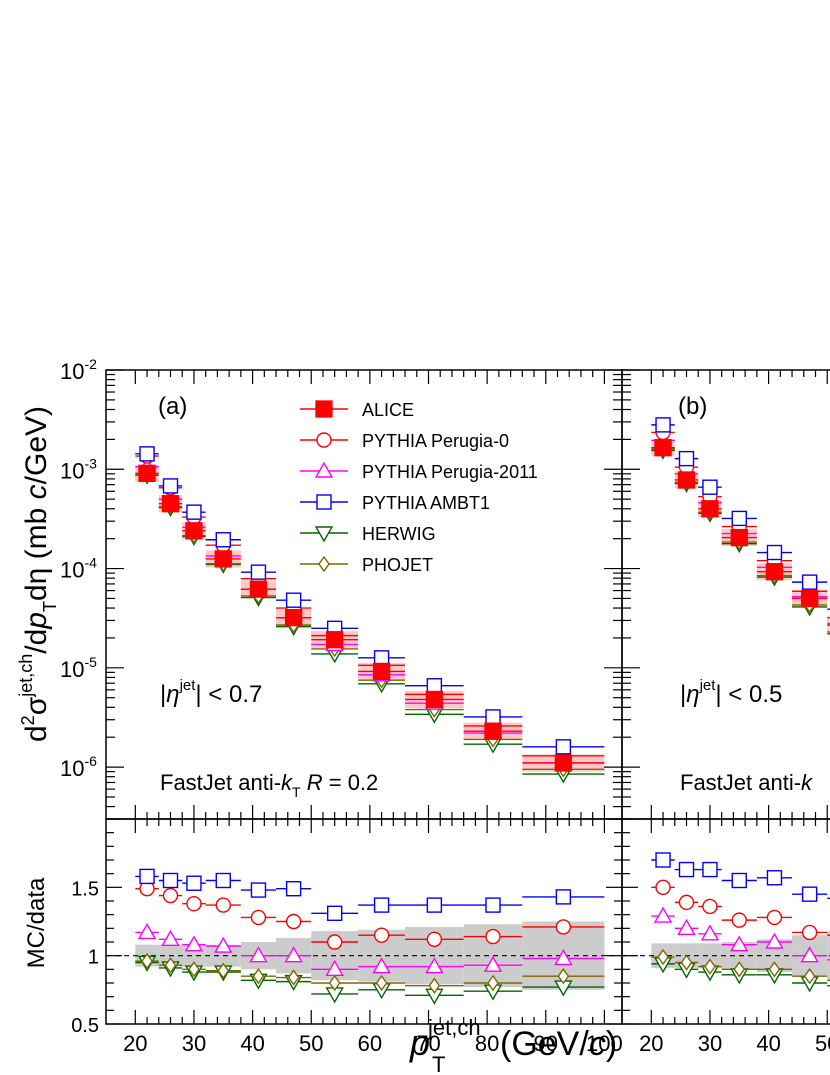 Image resolution: width=830 pixels, height=1075 pixels. What do you see at coordinates (135, 1043) in the screenshot?
I see `x-tick-label: 20` at bounding box center [135, 1043].